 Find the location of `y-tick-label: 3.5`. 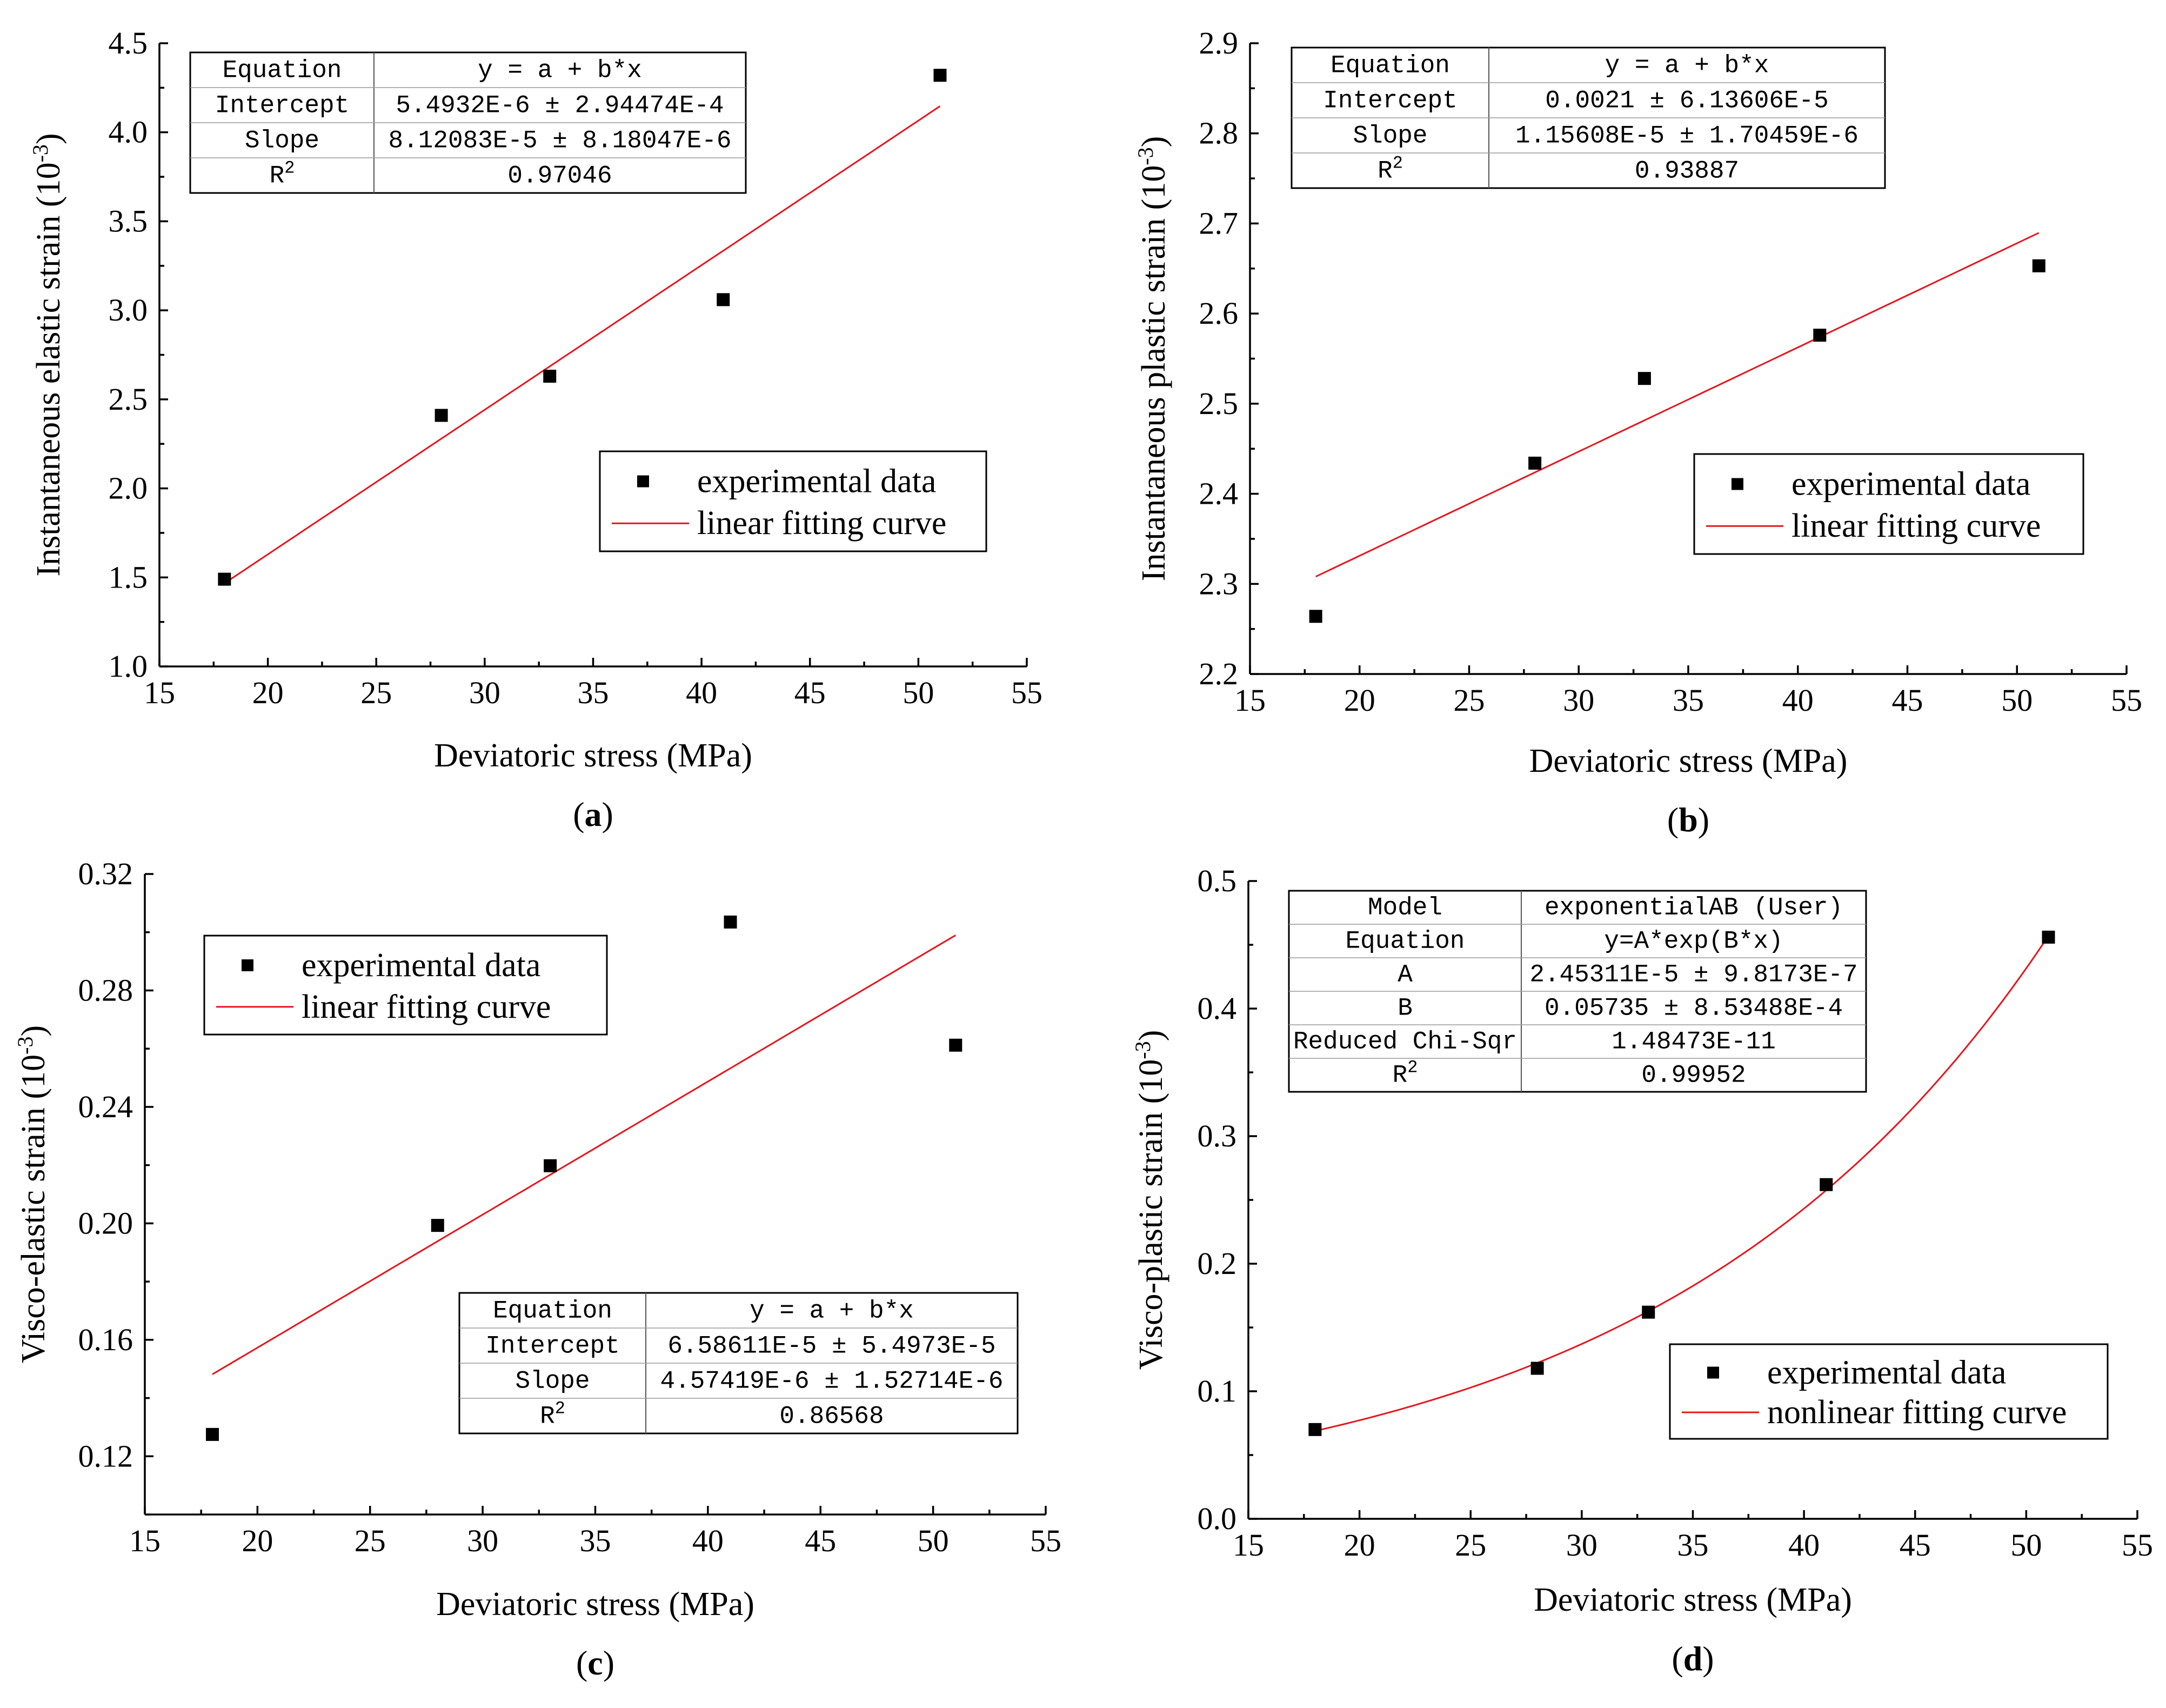

y-tick-label: 3.5 is located at coordinates (128, 220).